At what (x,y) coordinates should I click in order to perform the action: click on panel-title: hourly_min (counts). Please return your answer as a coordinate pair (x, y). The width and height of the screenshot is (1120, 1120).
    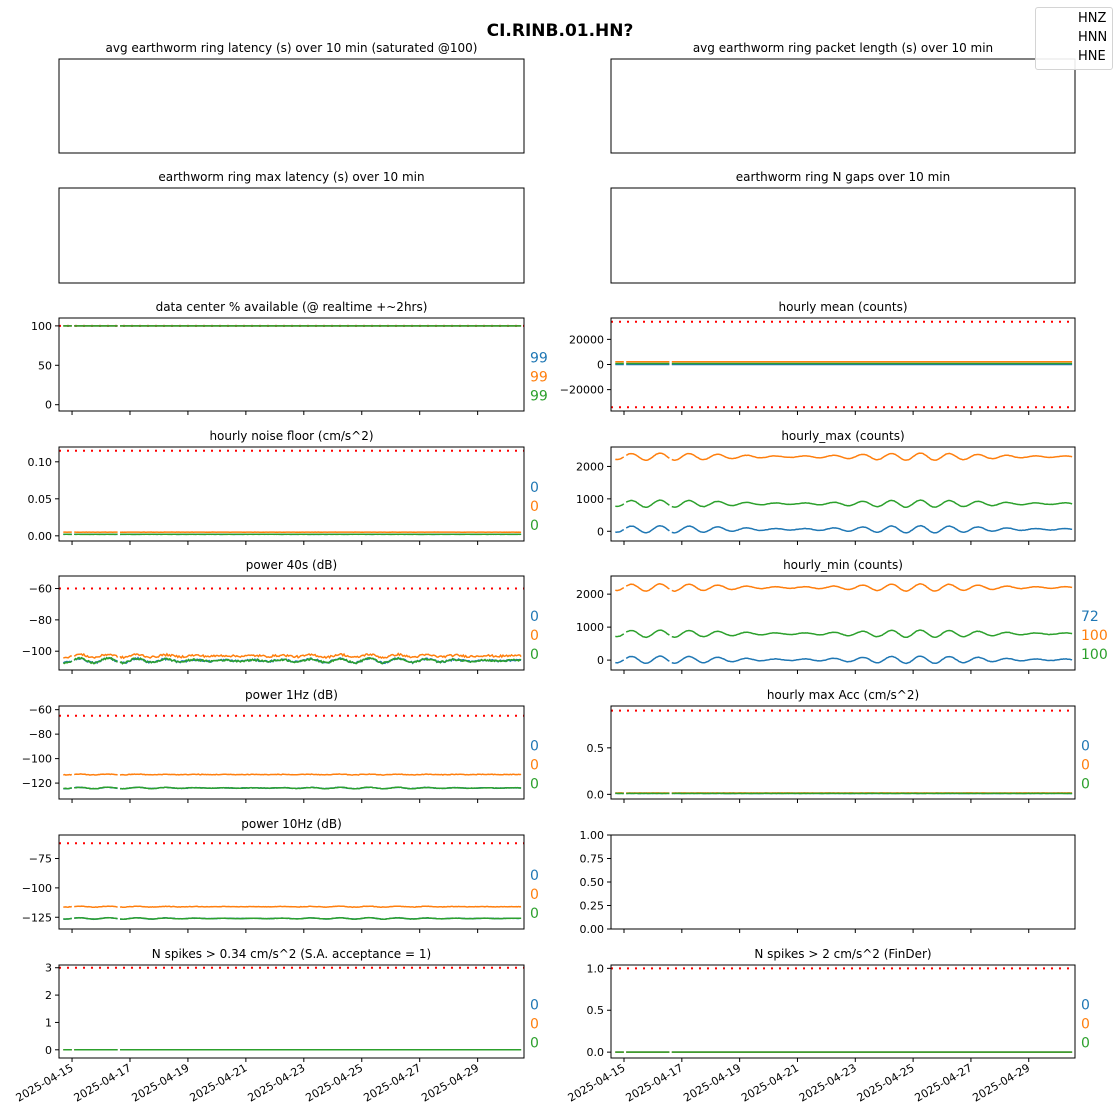
    Looking at the image, I should click on (843, 565).